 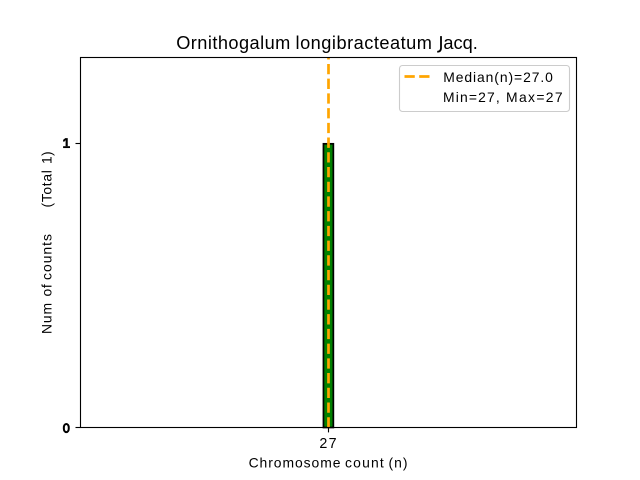 I want to click on svg-text: Chromosome, so click(x=295, y=463).